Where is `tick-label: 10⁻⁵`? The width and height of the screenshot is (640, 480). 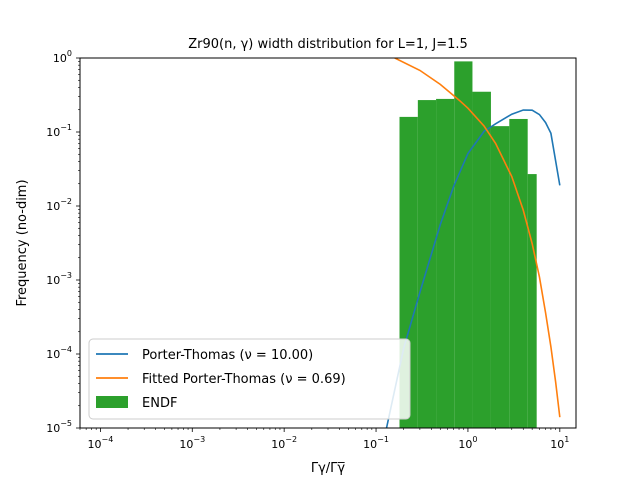
tick-label: 10⁻⁵ is located at coordinates (59, 427).